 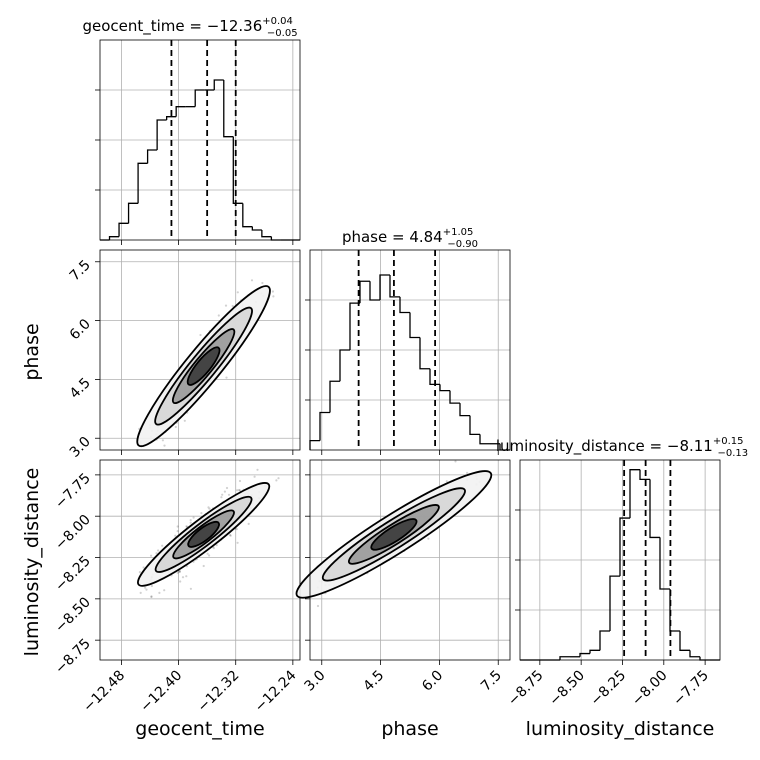 What do you see at coordinates (620, 560) in the screenshot?
I see `hist-luminosity_distance-frame` at bounding box center [620, 560].